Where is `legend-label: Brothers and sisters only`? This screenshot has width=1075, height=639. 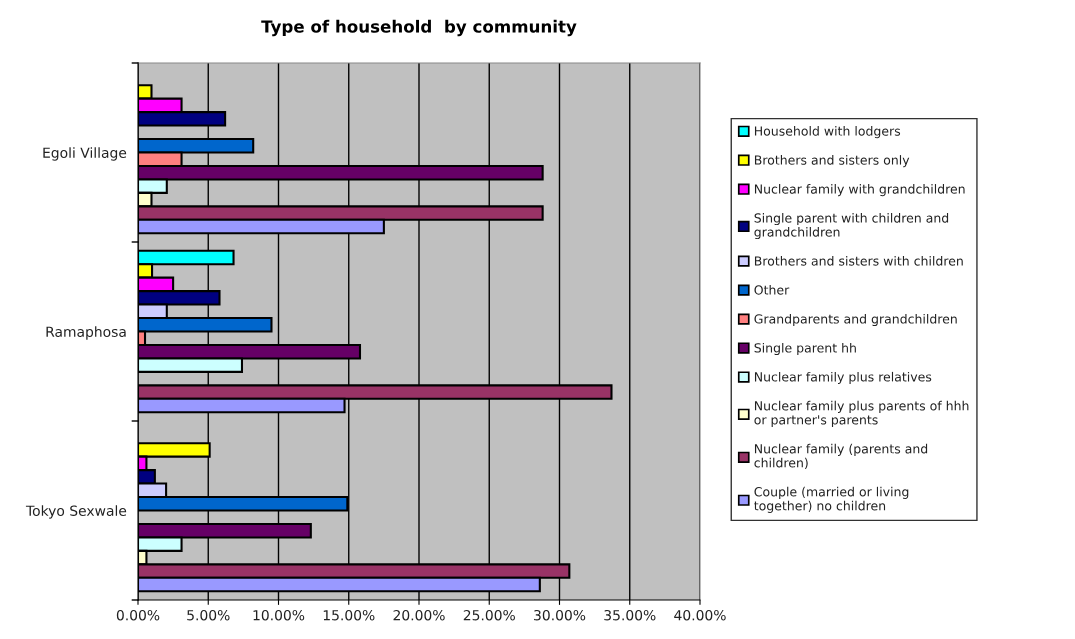 legend-label: Brothers and sisters only is located at coordinates (832, 161).